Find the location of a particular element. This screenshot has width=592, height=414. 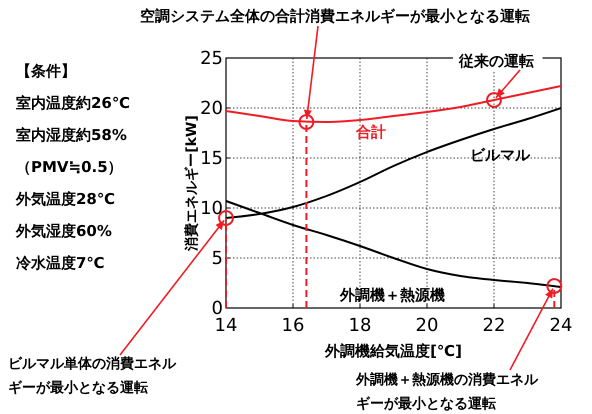

x-tick-label: 18 is located at coordinates (360, 325).